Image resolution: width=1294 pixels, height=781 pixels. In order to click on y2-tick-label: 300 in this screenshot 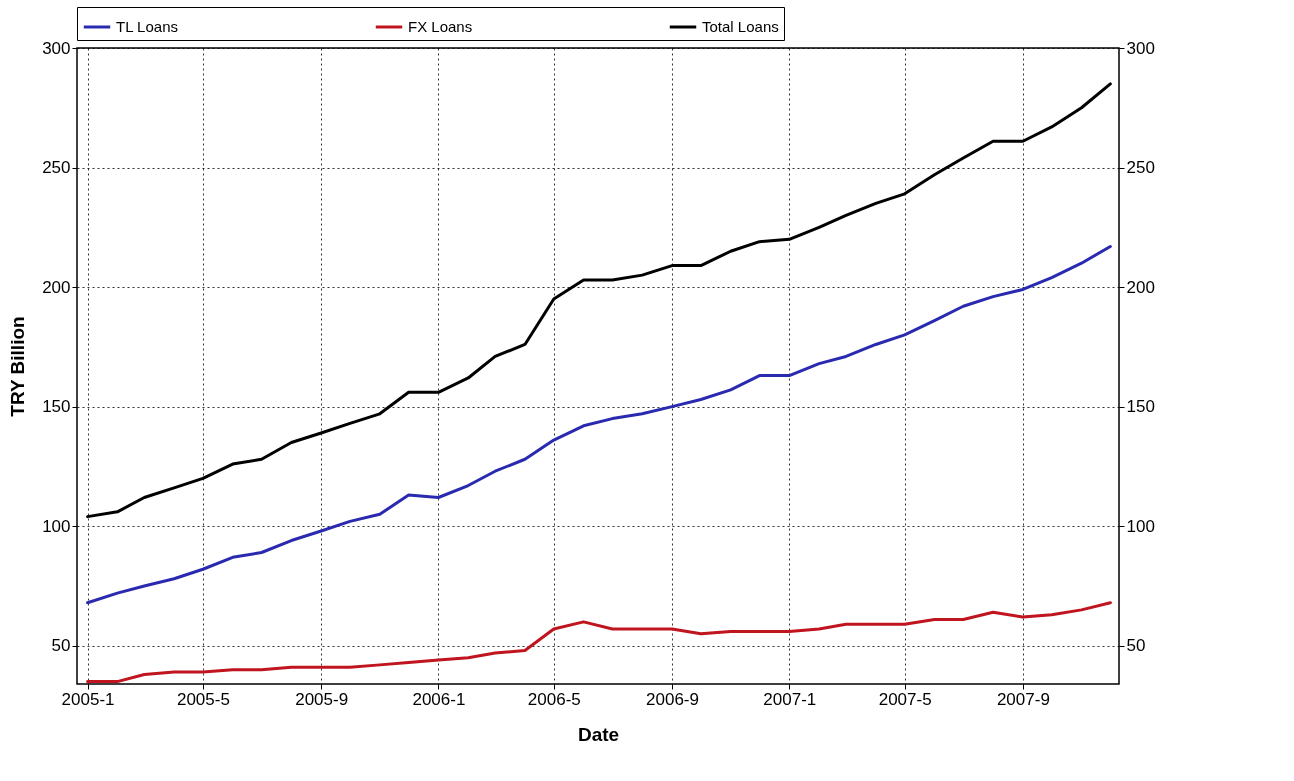, I will do `click(1140, 48)`.